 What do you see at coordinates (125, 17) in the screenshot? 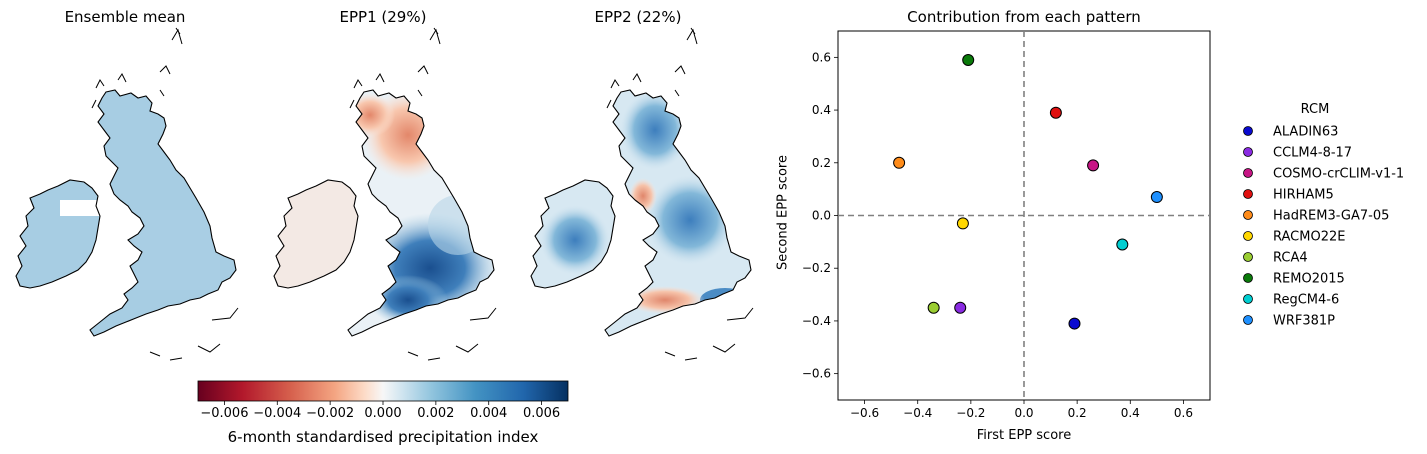
I see `map-title-ensemble-mean: Ensemble mean` at bounding box center [125, 17].